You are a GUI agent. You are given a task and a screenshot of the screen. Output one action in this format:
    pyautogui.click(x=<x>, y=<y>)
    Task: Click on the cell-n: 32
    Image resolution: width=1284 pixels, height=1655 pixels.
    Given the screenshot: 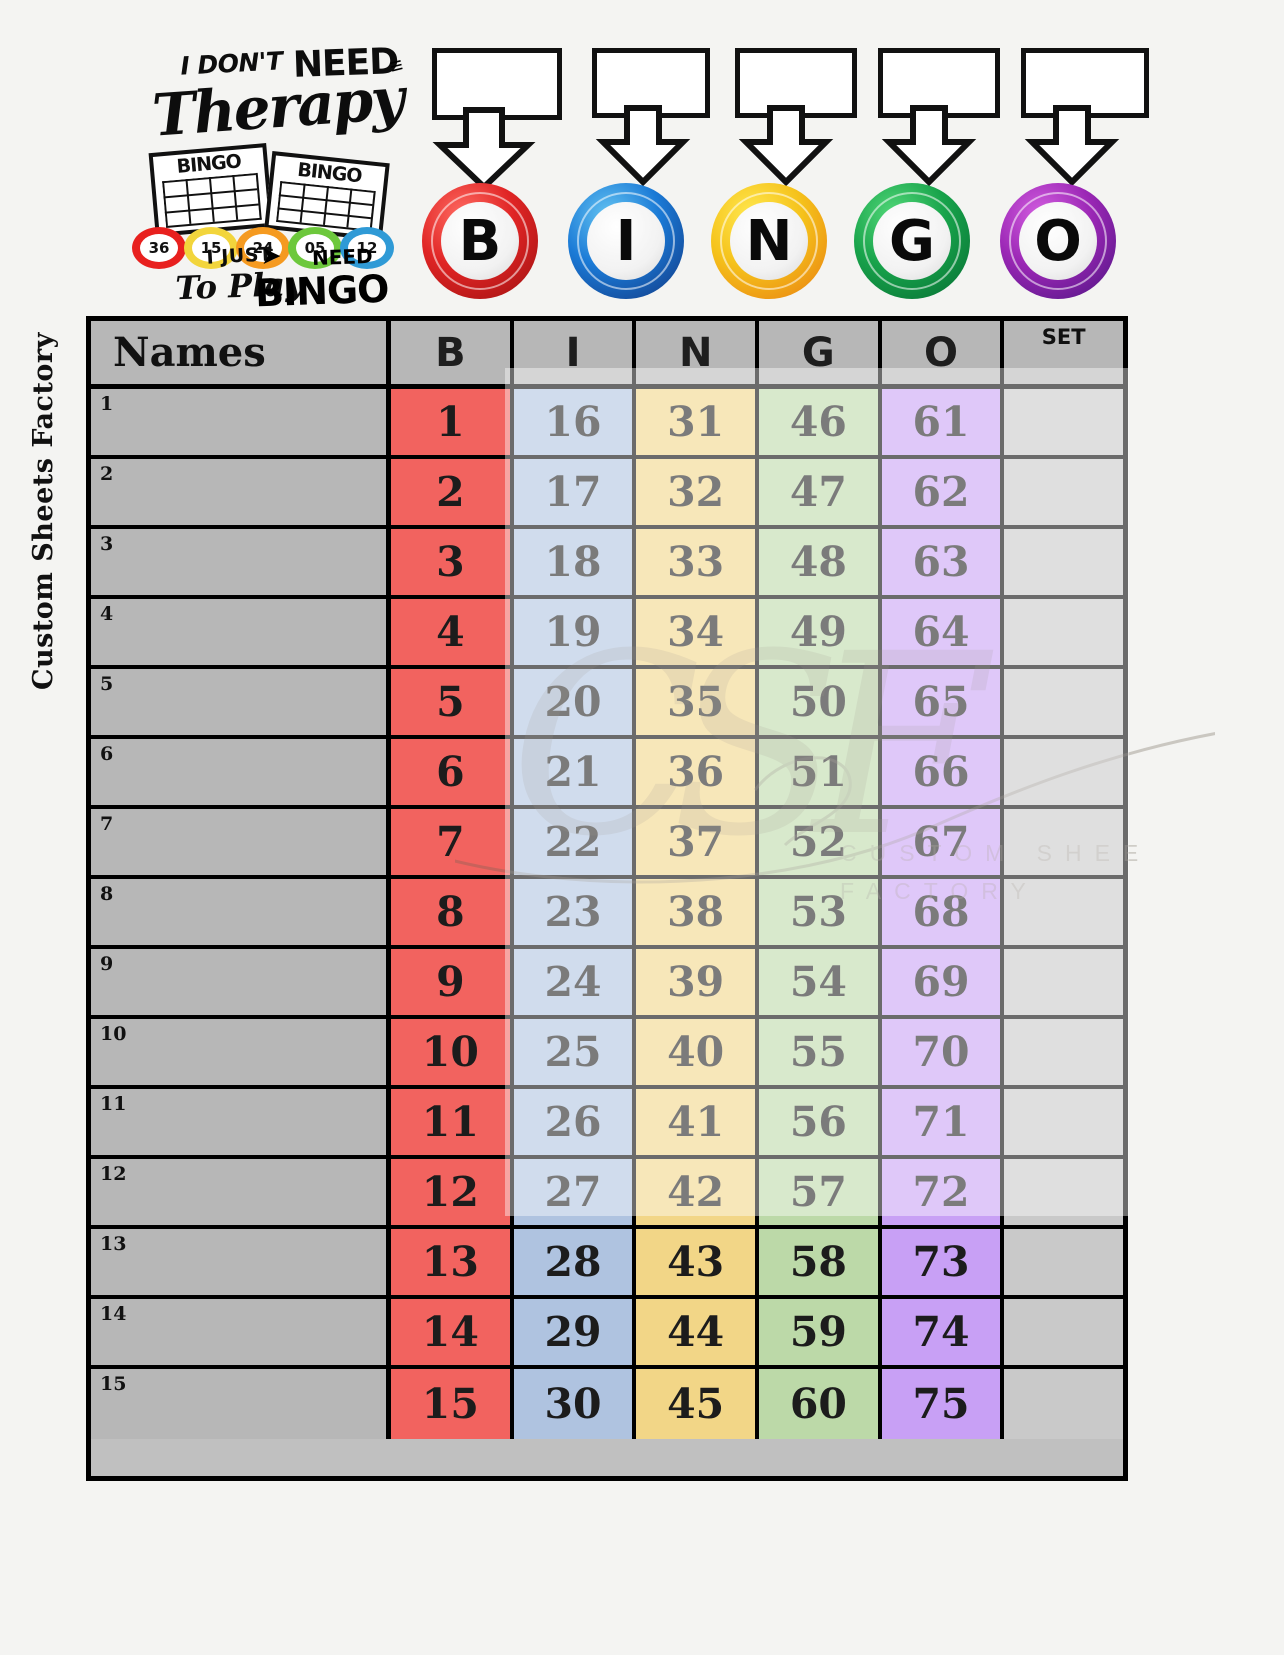 What is the action you would take?
    pyautogui.click(x=698, y=492)
    